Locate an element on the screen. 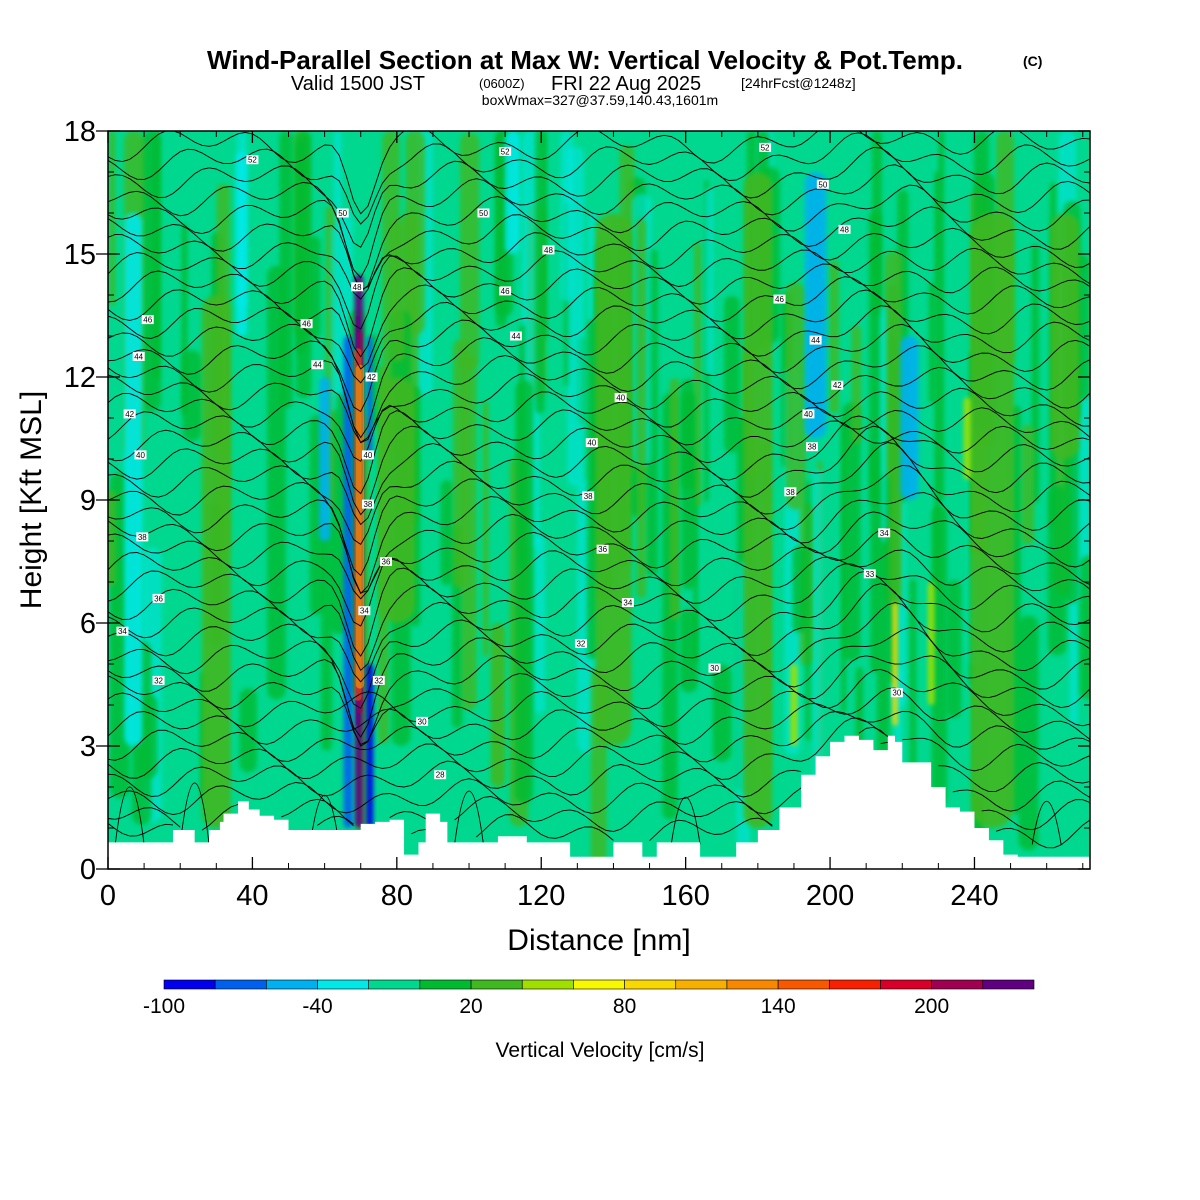 Image resolution: width=1200 pixels, height=1200 pixels. colorbar-label: Vertical Velocity [cm/s] is located at coordinates (600, 1050).